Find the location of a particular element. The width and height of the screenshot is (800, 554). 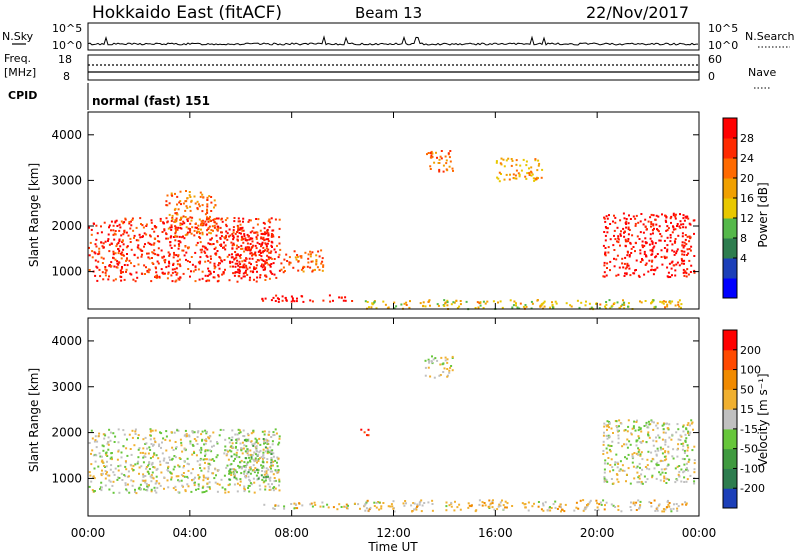

cpid-value: normal (fast) 151 is located at coordinates (151, 101).